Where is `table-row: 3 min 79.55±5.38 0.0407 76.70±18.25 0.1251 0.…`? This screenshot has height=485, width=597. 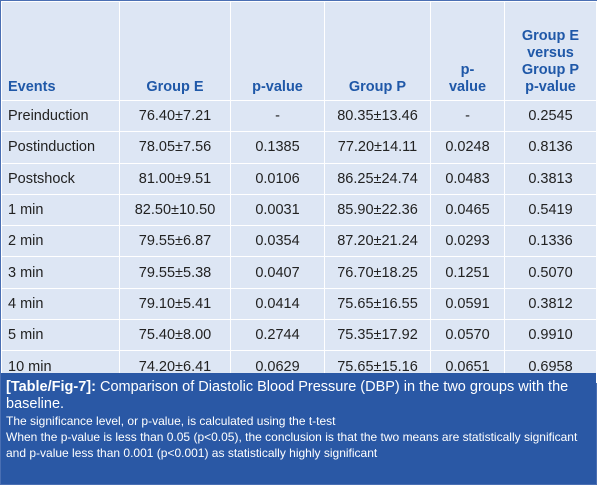 table-row: 3 min 79.55±5.38 0.0407 76.70±18.25 0.1251 0.… is located at coordinates (299, 272).